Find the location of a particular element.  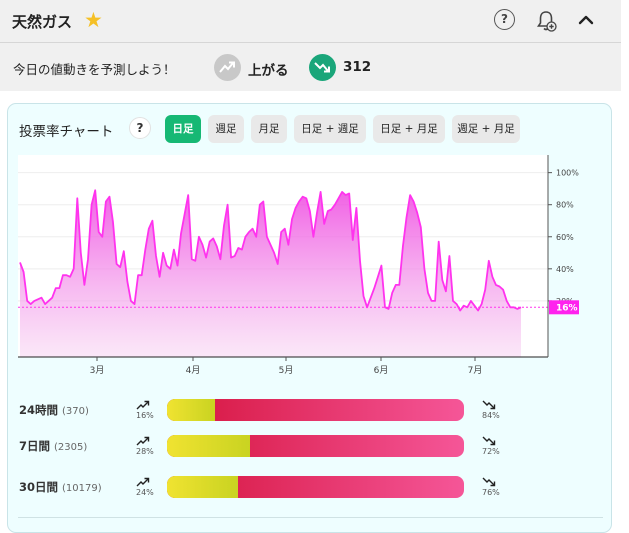

vote-count: (370) is located at coordinates (75, 411).